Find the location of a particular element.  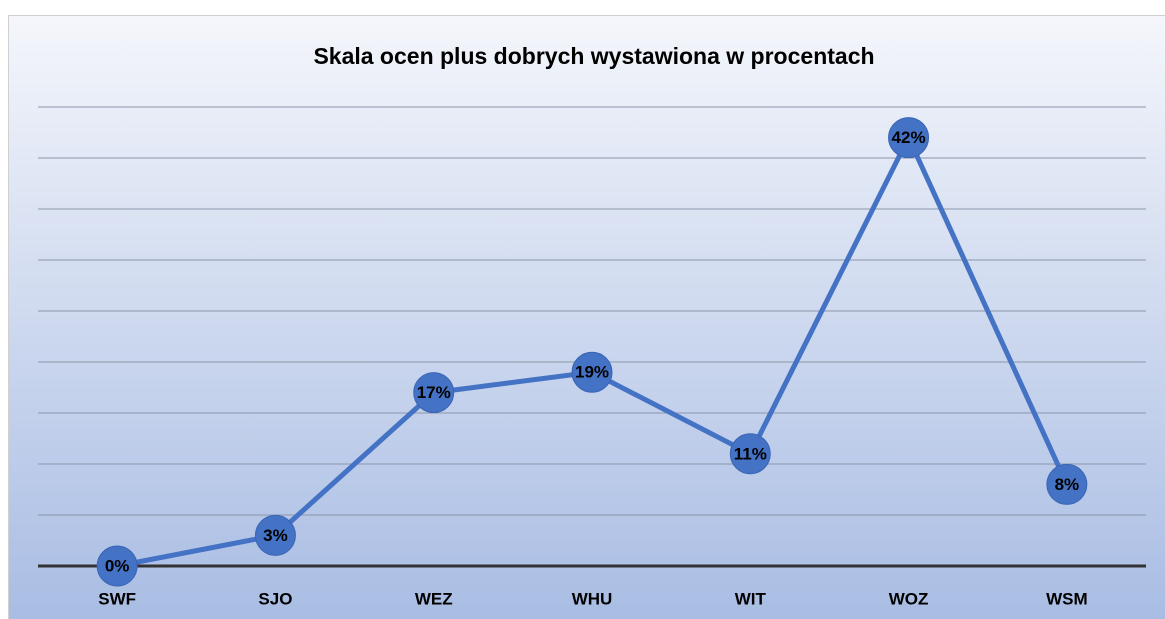

x-tick-label: SWF is located at coordinates (117, 598).